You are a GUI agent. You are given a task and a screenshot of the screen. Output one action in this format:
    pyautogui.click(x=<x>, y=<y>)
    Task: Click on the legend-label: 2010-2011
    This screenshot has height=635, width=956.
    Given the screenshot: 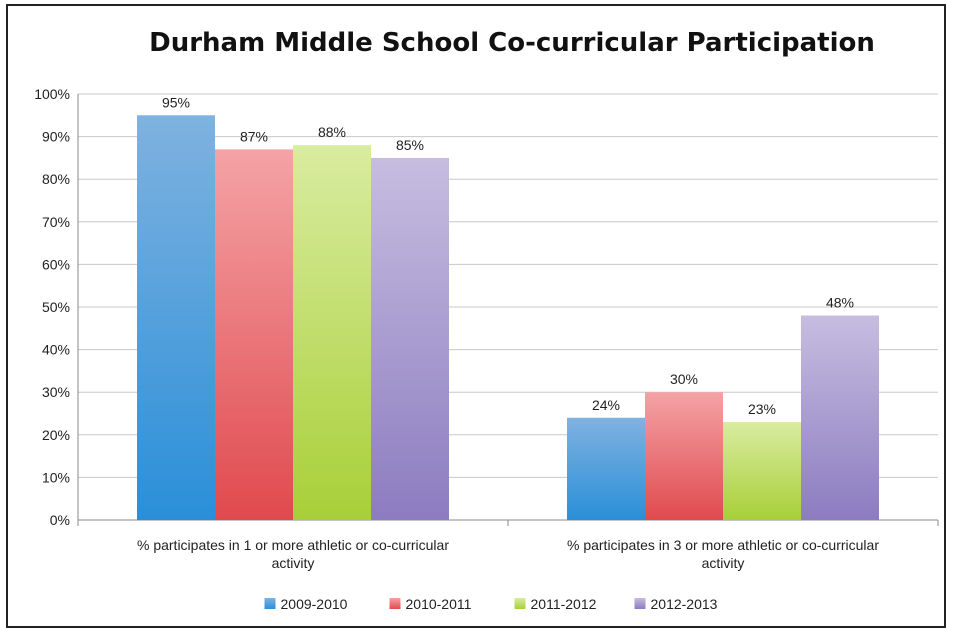 What is the action you would take?
    pyautogui.click(x=439, y=604)
    